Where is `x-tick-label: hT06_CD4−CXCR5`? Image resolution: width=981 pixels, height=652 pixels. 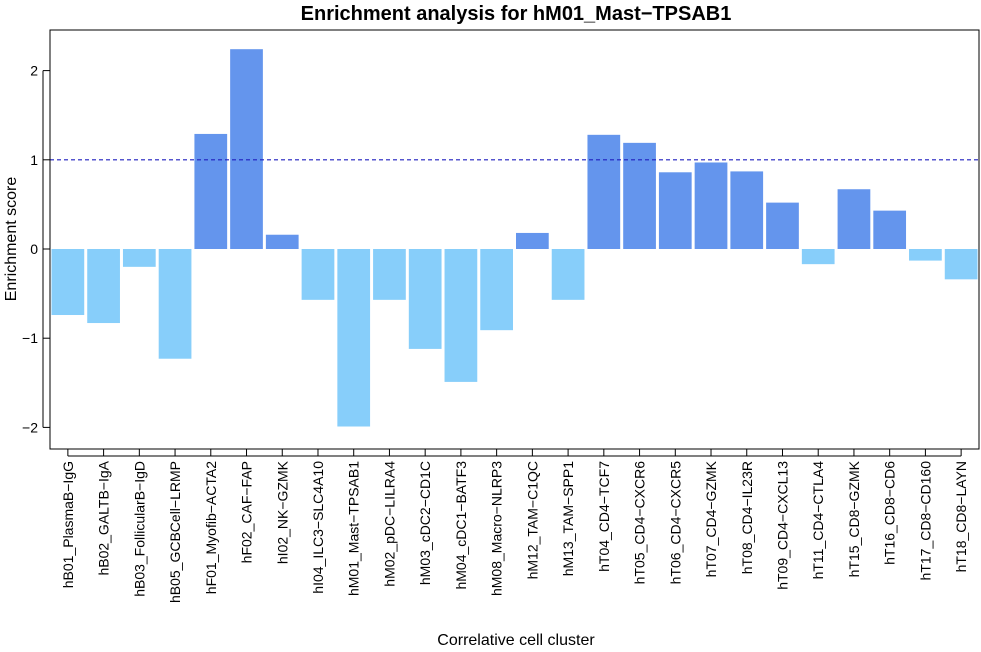 x-tick-label: hT06_CD4−CXCR5 is located at coordinates (675, 523).